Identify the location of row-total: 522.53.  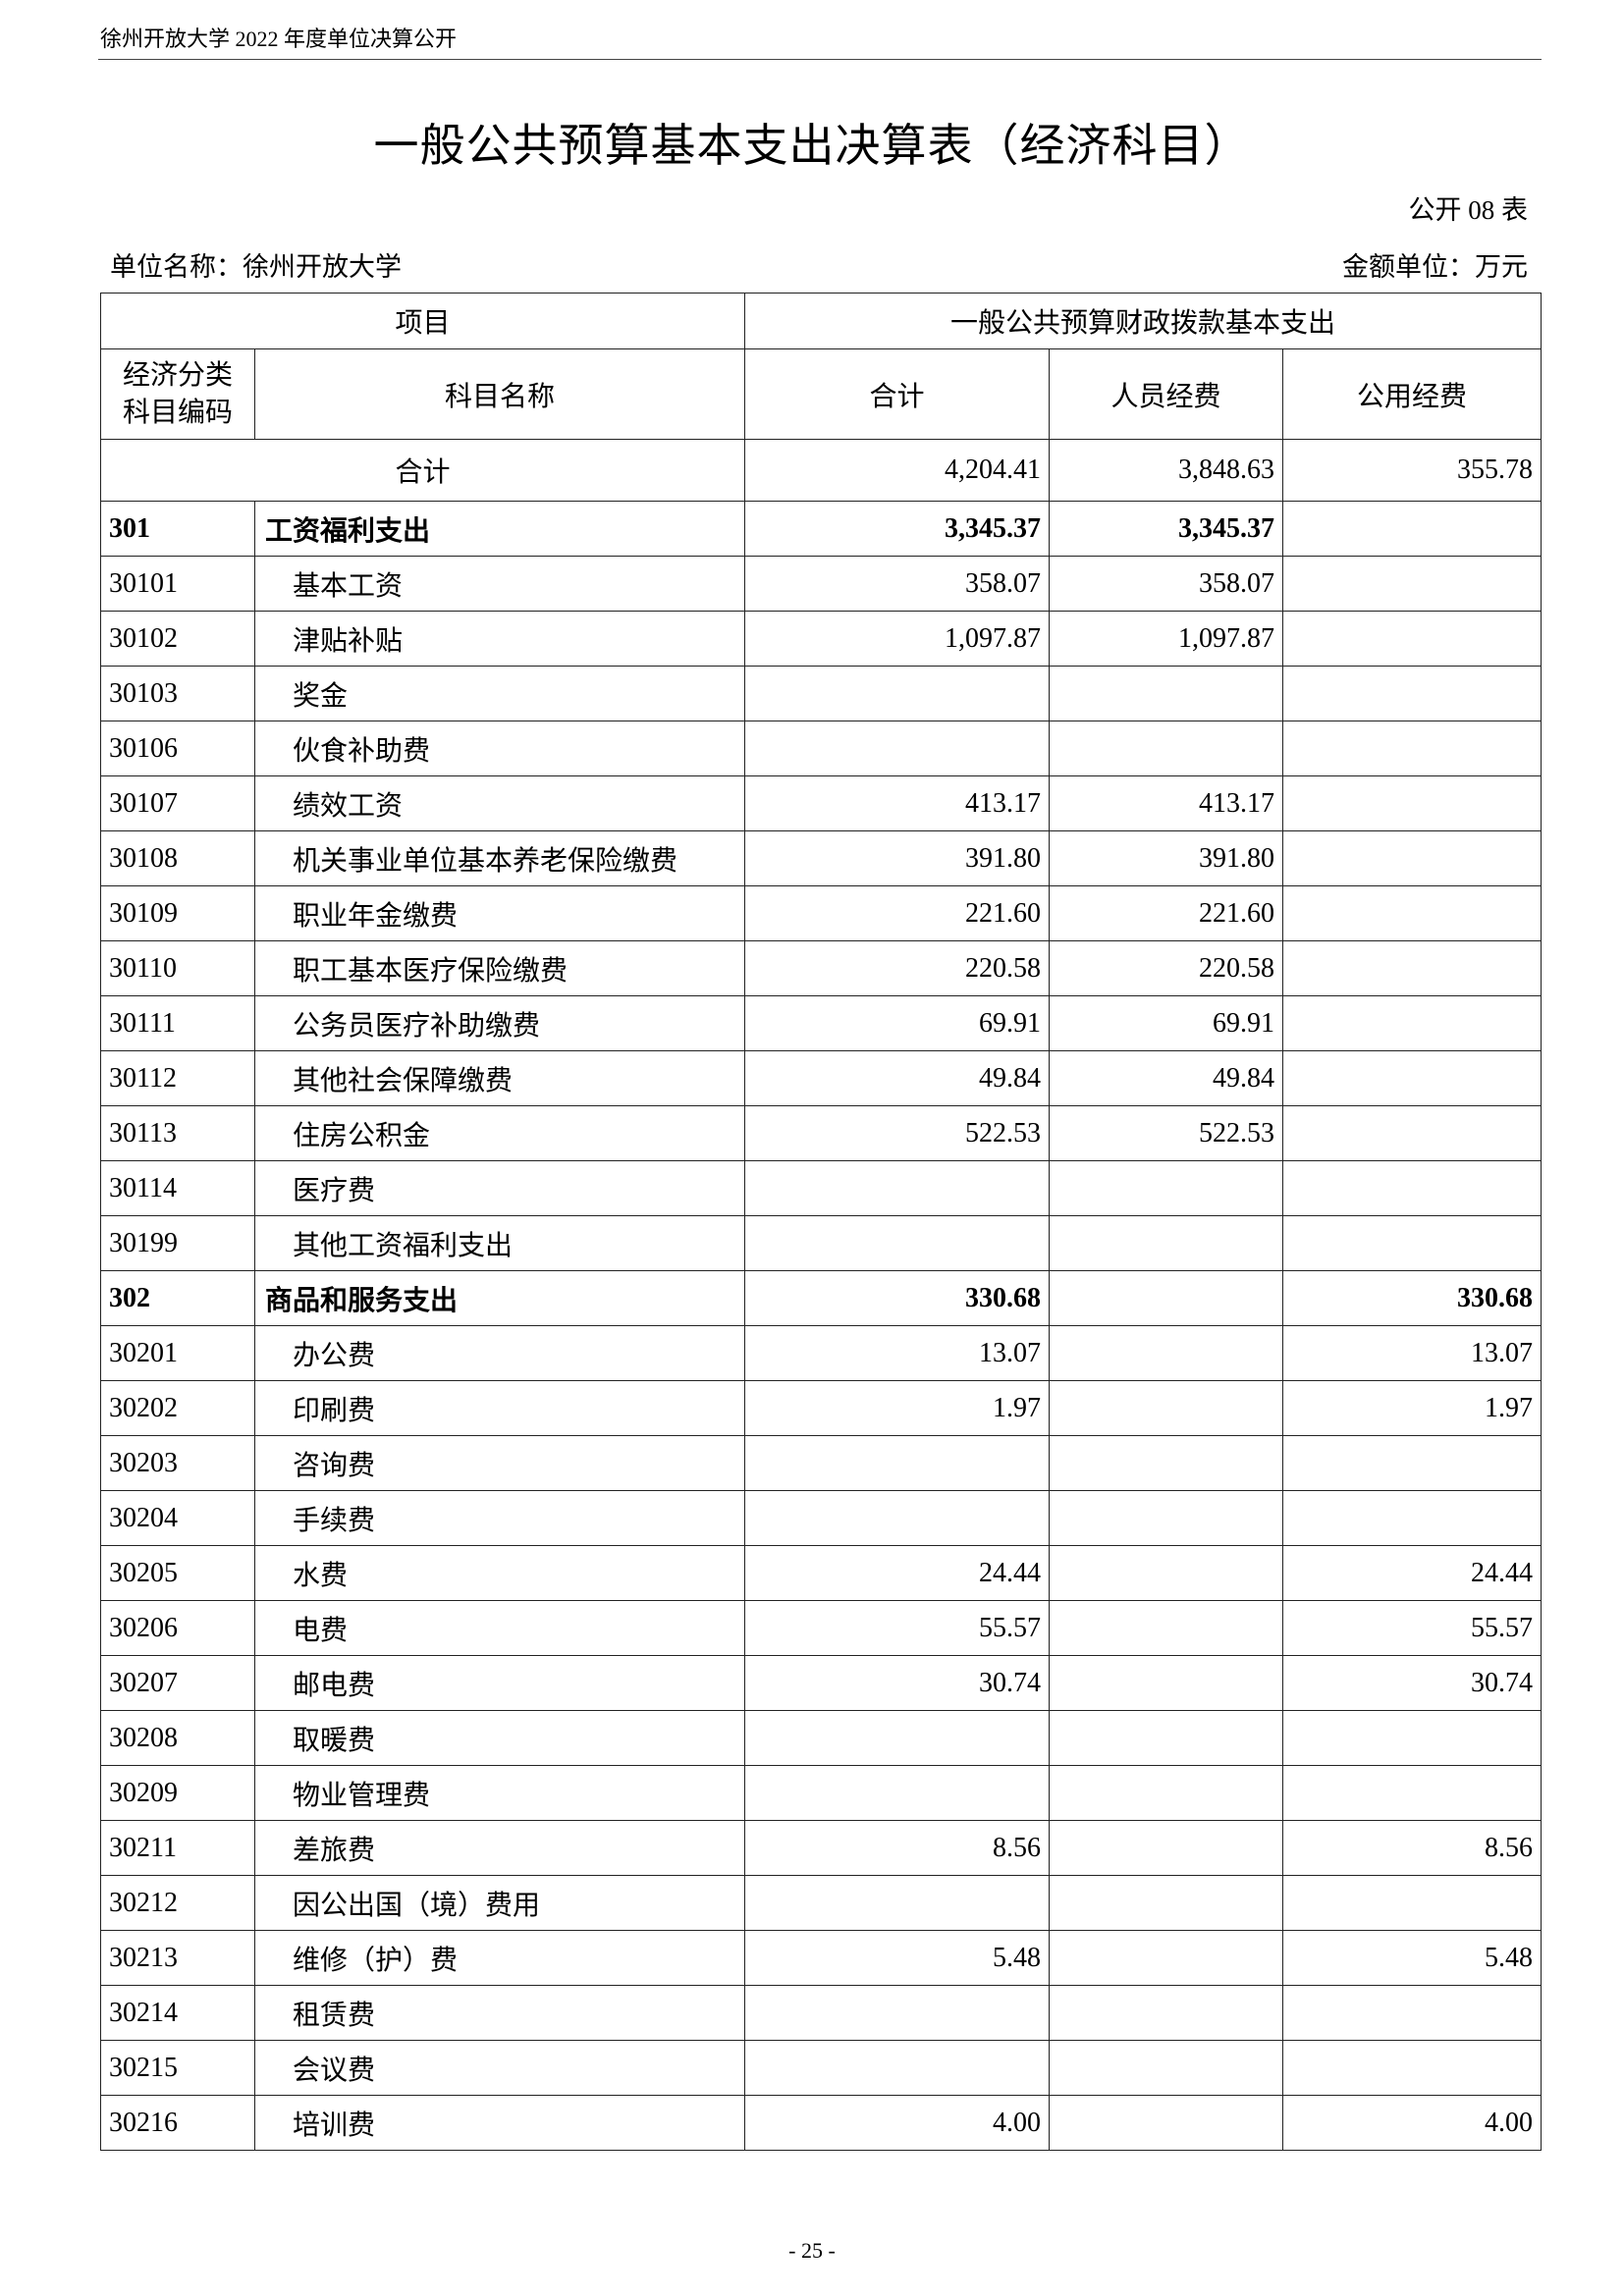
(897, 1133).